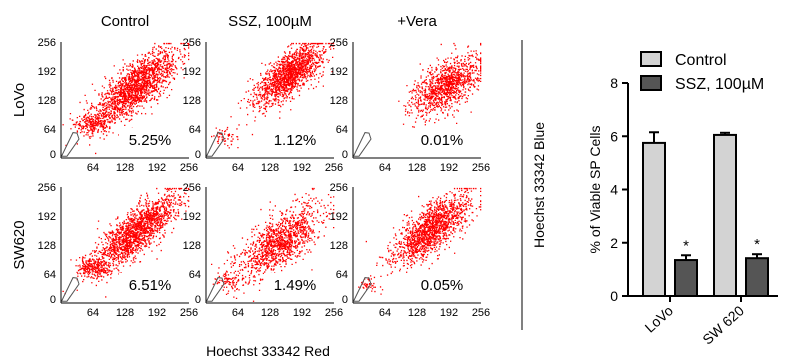  I want to click on sp-percent-label: 0.05%, so click(442, 285).